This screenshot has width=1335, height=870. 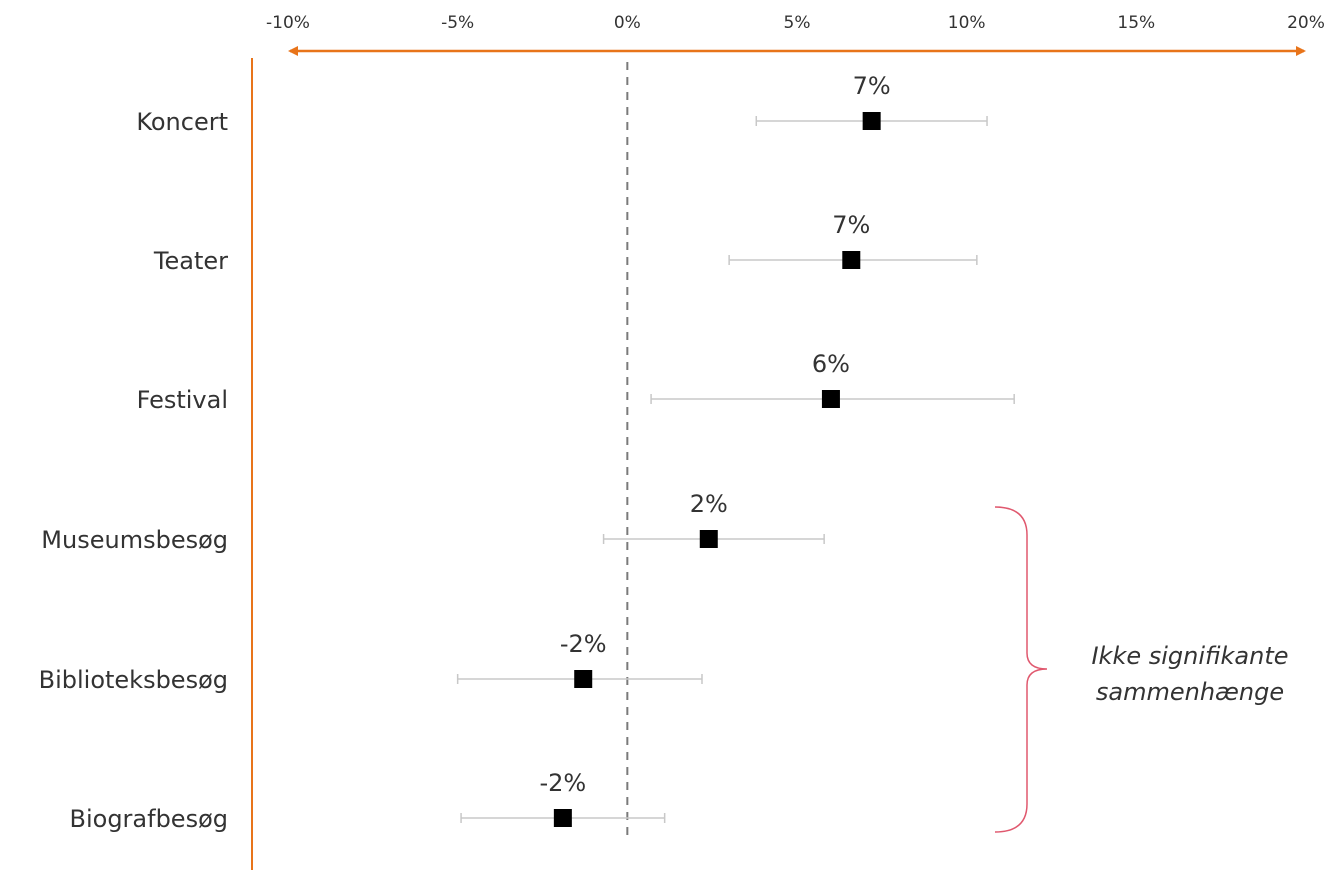 What do you see at coordinates (967, 23) in the screenshot?
I see `x-tick-label: 10%` at bounding box center [967, 23].